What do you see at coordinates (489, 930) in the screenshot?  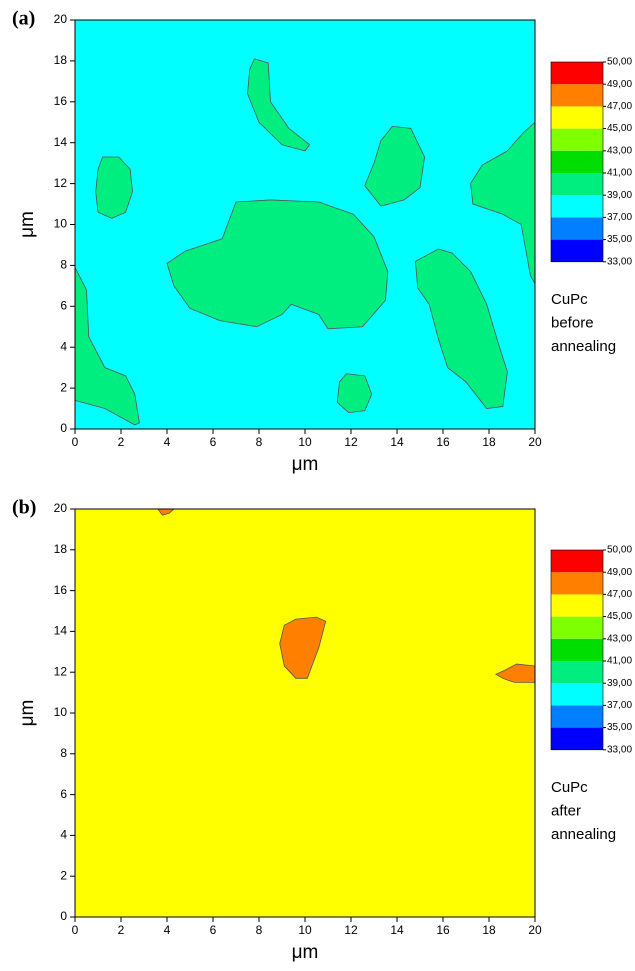 I see `x-tick-label: 18` at bounding box center [489, 930].